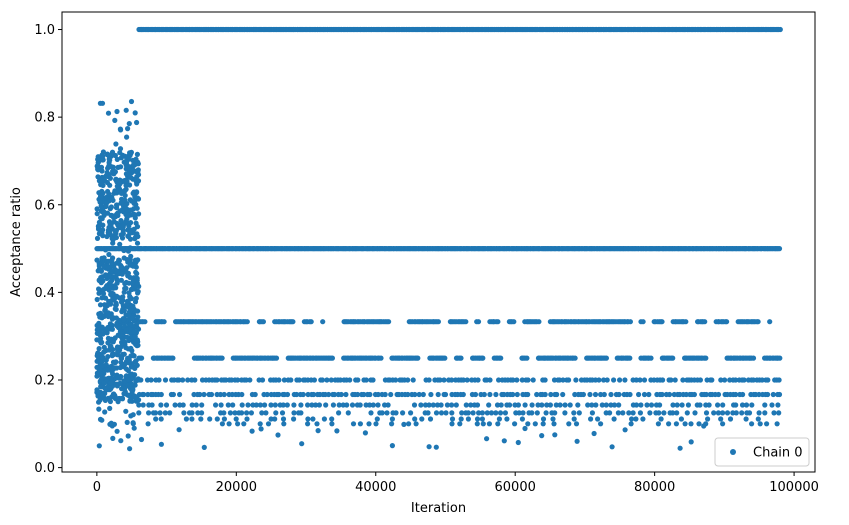 This screenshot has width=849, height=525. What do you see at coordinates (236, 487) in the screenshot?
I see `x-tick-label: 20000` at bounding box center [236, 487].